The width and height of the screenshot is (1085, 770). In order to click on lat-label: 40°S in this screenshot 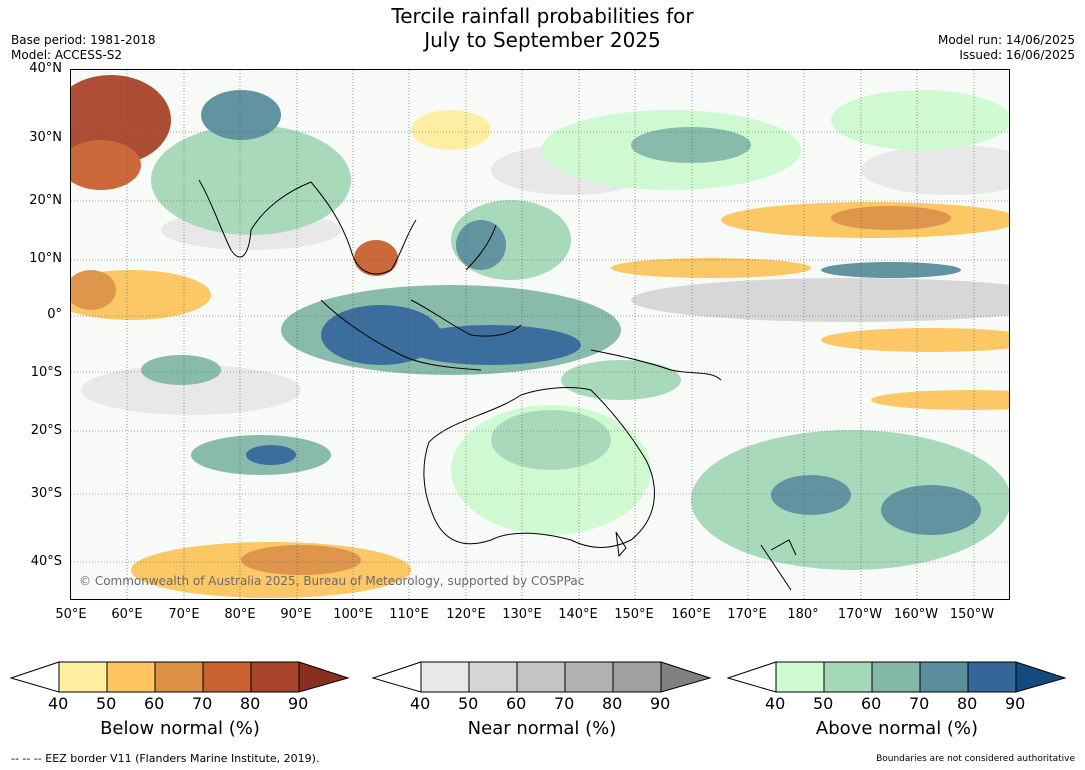, I will do `click(46, 561)`.